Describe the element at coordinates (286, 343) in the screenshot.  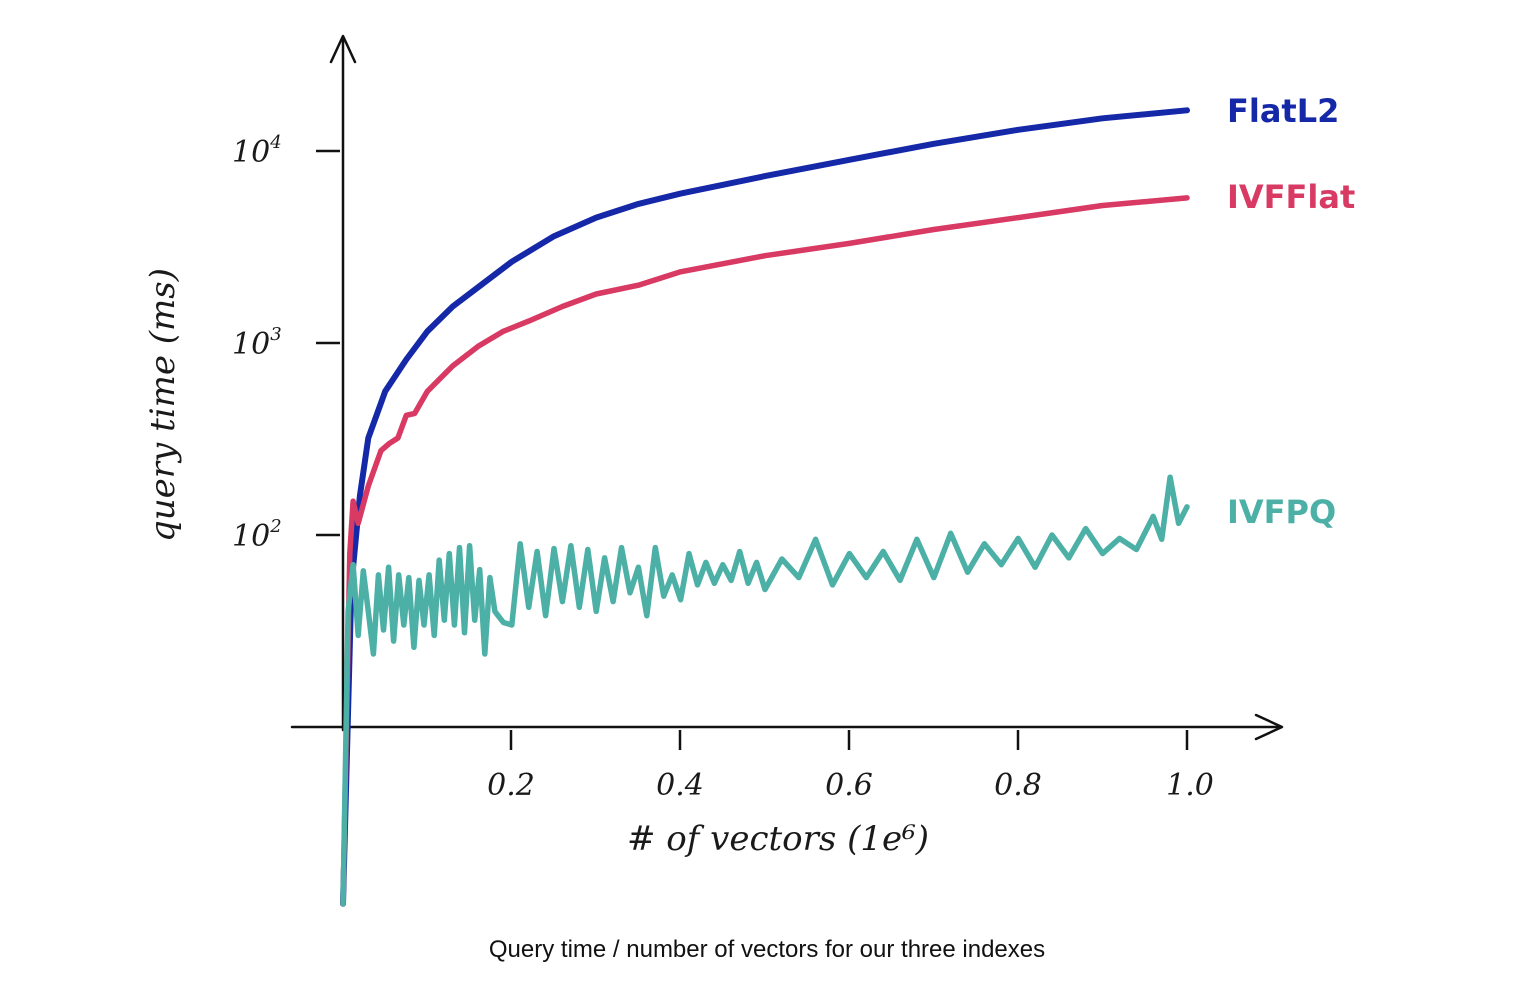
I see `y-ticks: 10² 10³ 10⁴` at that location.